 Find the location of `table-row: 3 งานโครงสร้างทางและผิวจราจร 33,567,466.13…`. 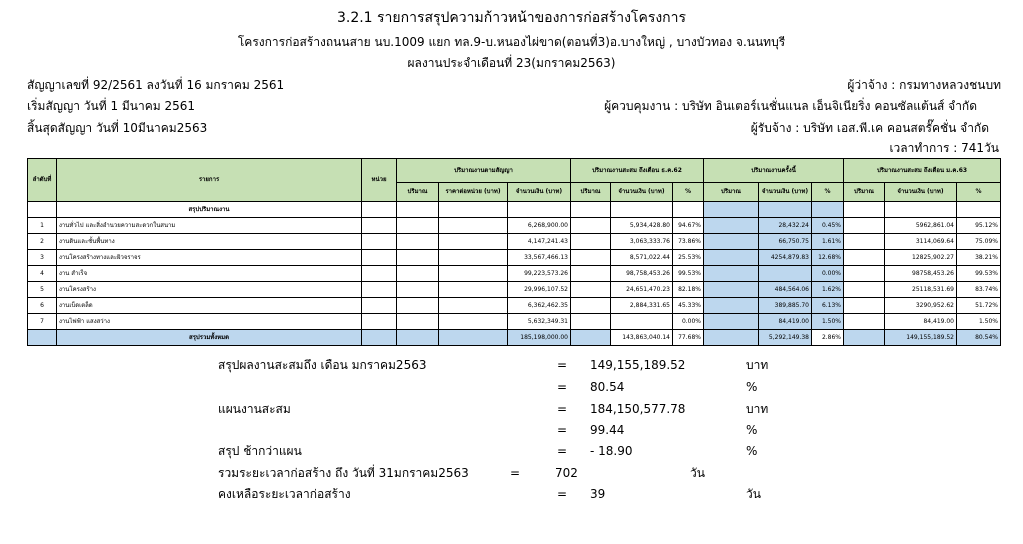

table-row: 3 งานโครงสร้างทางและผิวจราจร 33,567,466.13… is located at coordinates (514, 257).